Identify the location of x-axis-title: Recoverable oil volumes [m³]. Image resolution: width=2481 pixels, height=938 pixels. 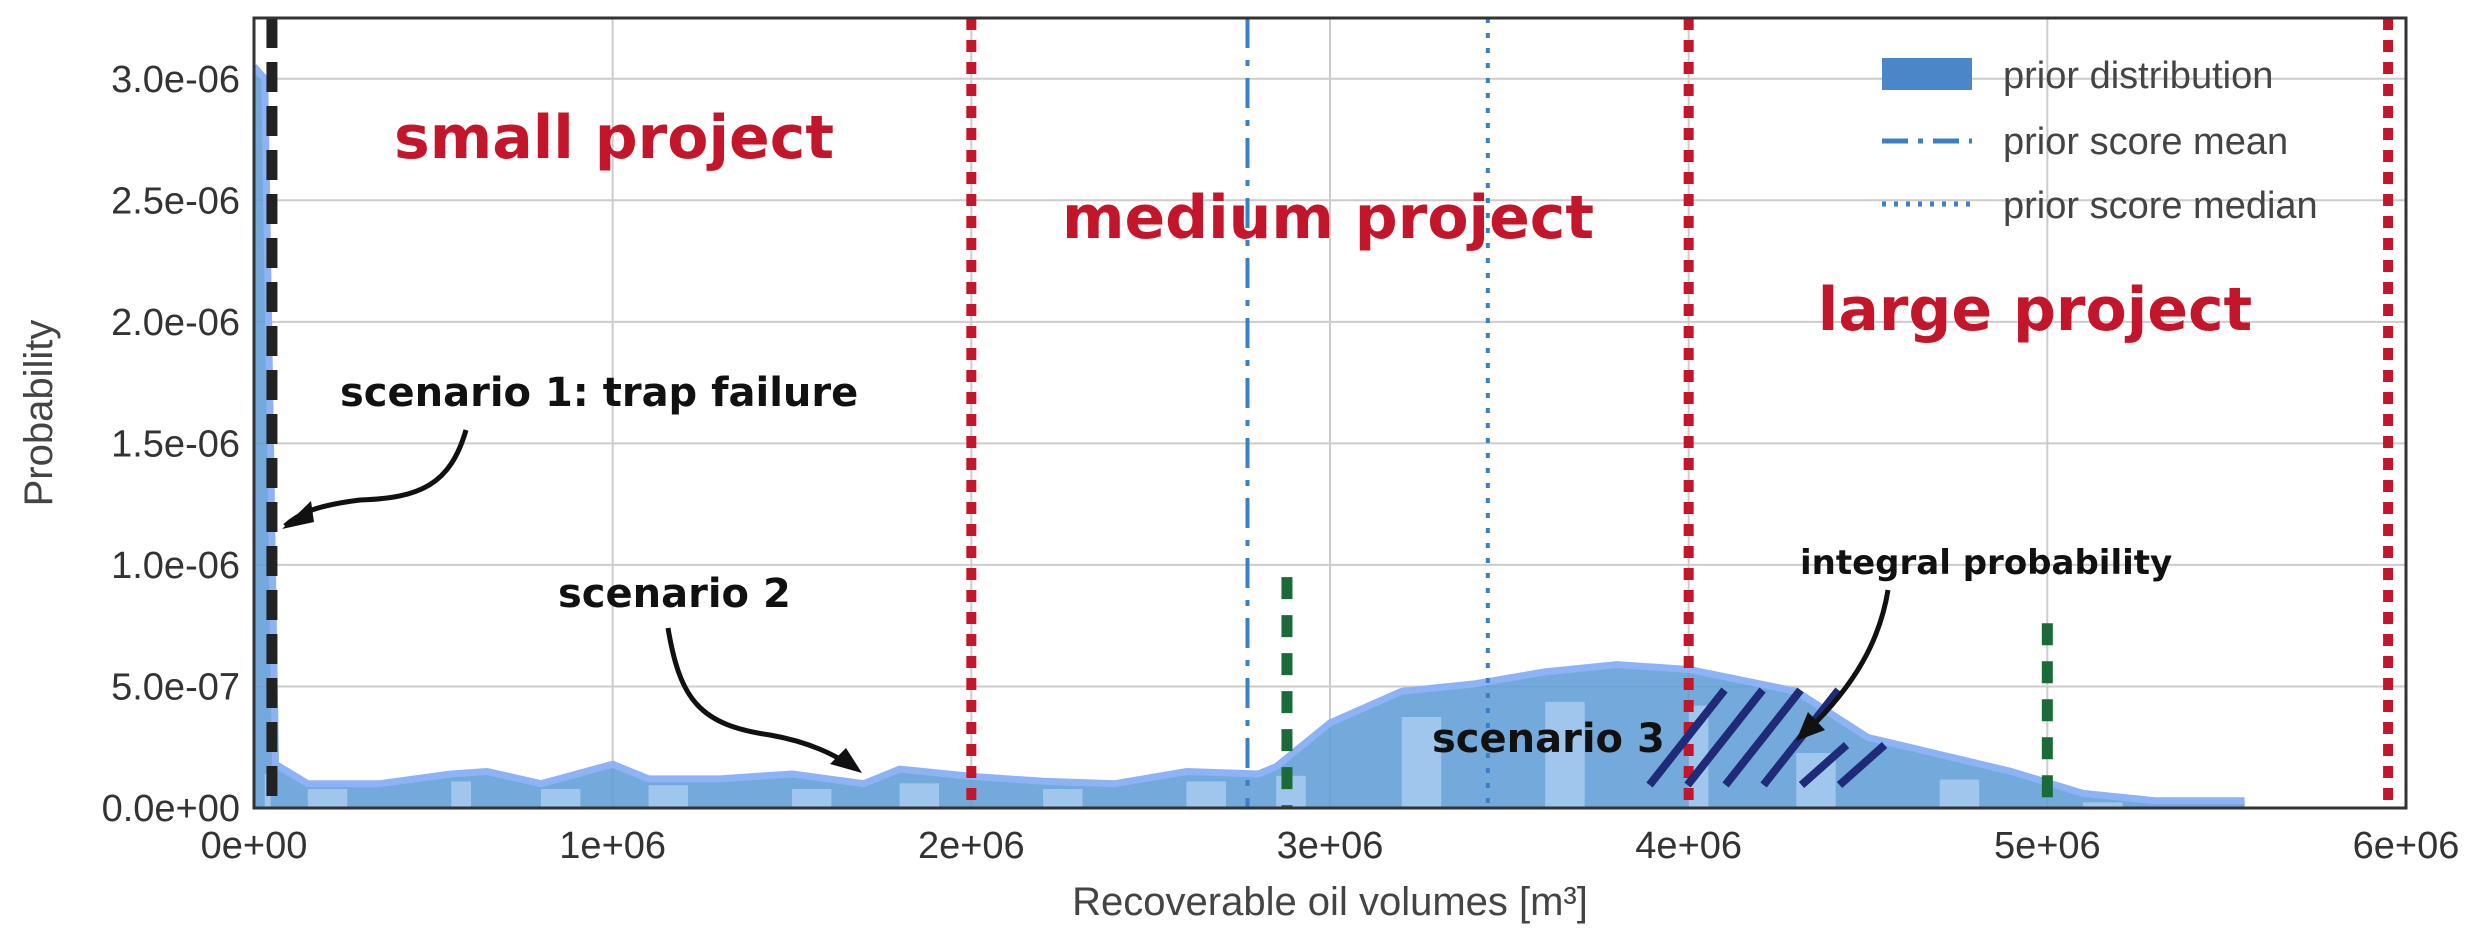
(1330, 902).